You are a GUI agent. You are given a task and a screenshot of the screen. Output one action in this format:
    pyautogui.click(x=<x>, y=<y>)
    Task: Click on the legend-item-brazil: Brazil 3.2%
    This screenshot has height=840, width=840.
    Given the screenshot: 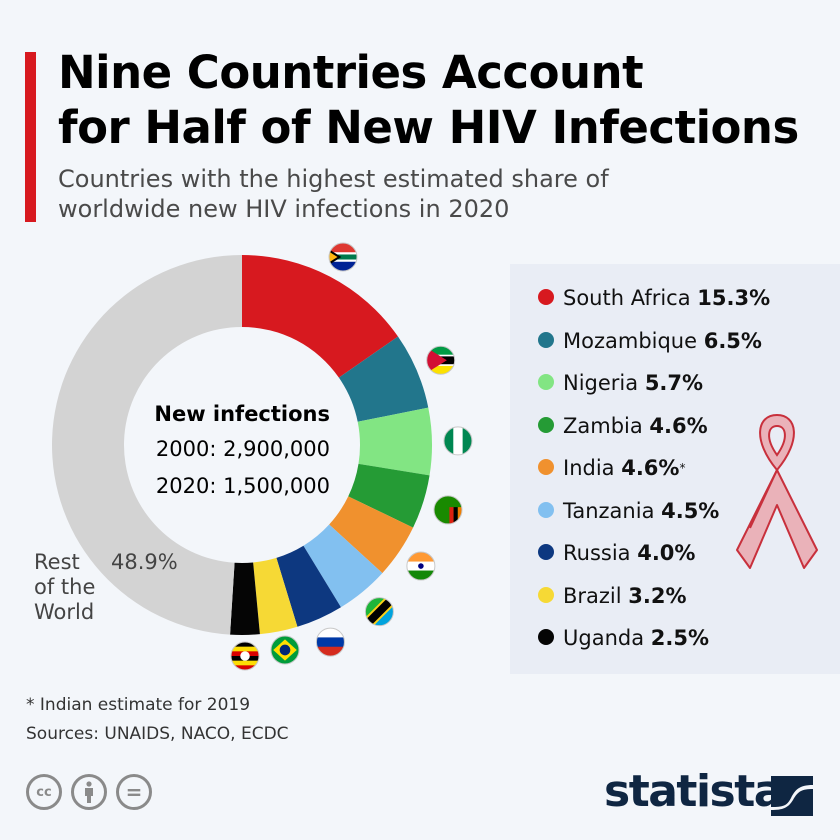 What is the action you would take?
    pyautogui.click(x=612, y=596)
    